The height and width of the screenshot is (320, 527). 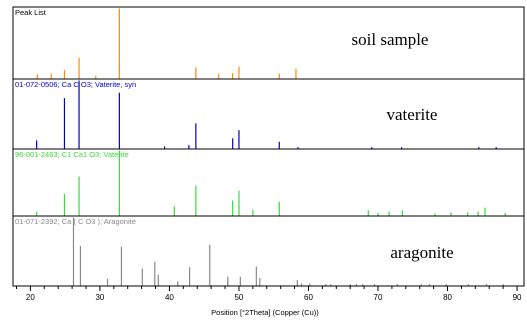 I want to click on x-tick-label: 30, so click(x=99, y=297).